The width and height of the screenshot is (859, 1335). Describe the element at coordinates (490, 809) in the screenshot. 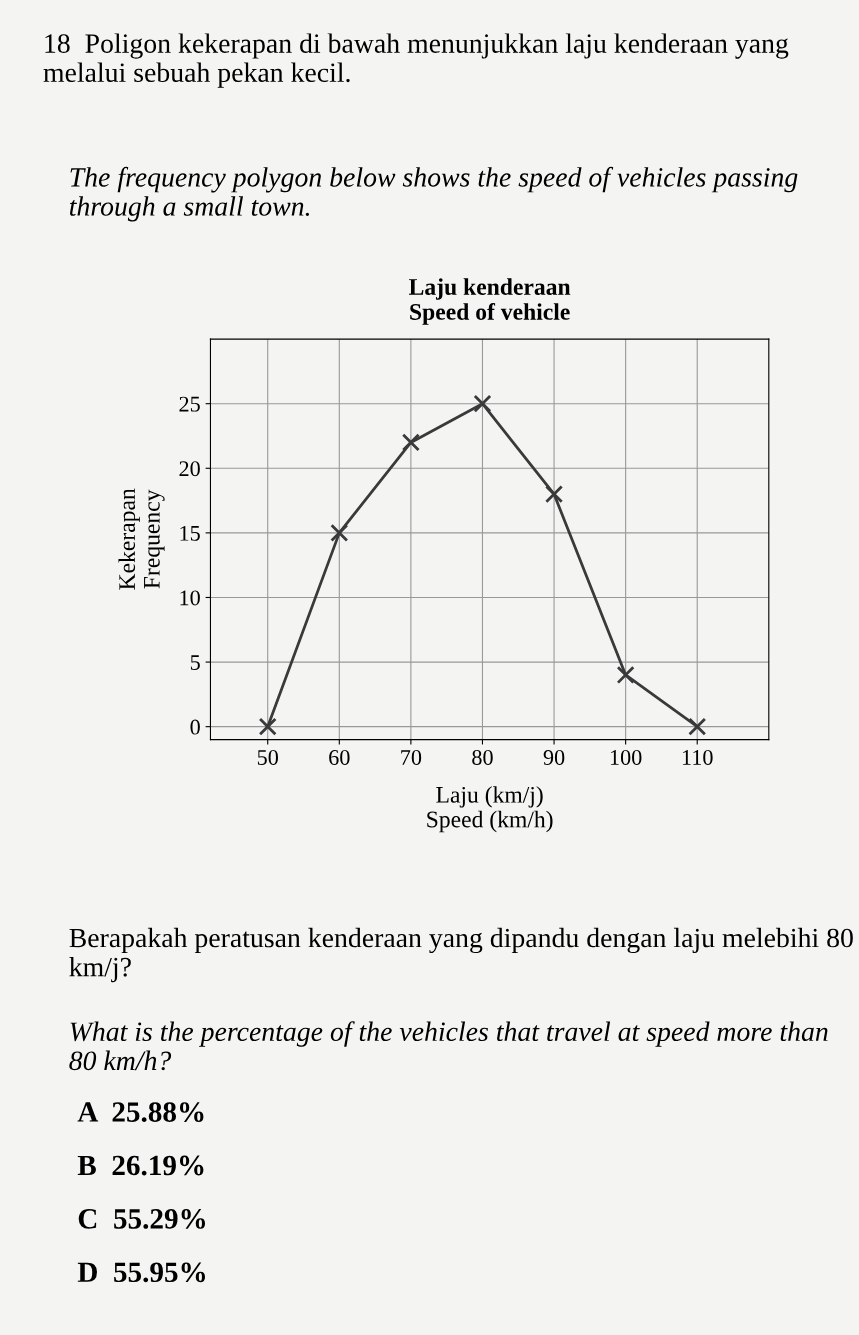

I see `x-axis-title: Laju (km/j) Speed (km/h)` at that location.